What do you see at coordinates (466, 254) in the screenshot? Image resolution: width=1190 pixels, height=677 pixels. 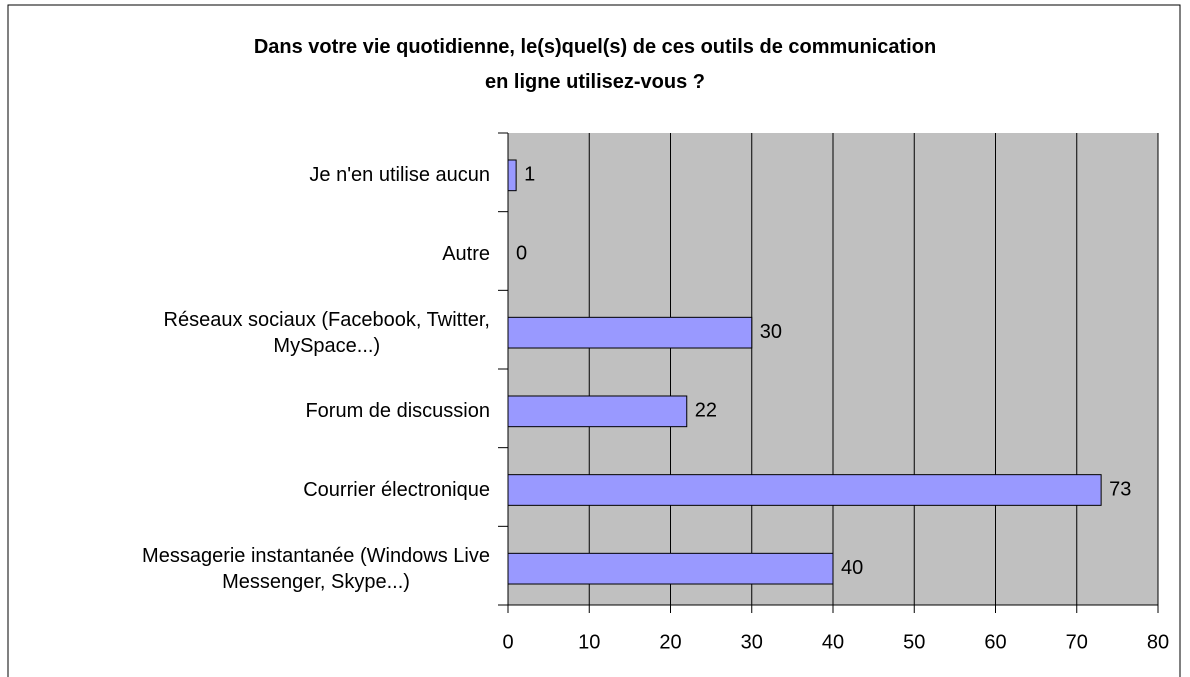 I see `y-tick-label: Autre` at bounding box center [466, 254].